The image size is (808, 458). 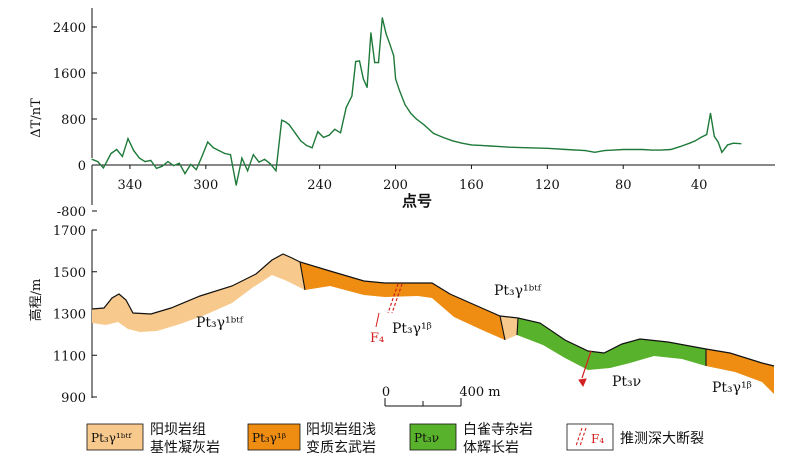 I want to click on x-ticks: 340 300 240 200 160 120 80 40, so click(x=413, y=179).